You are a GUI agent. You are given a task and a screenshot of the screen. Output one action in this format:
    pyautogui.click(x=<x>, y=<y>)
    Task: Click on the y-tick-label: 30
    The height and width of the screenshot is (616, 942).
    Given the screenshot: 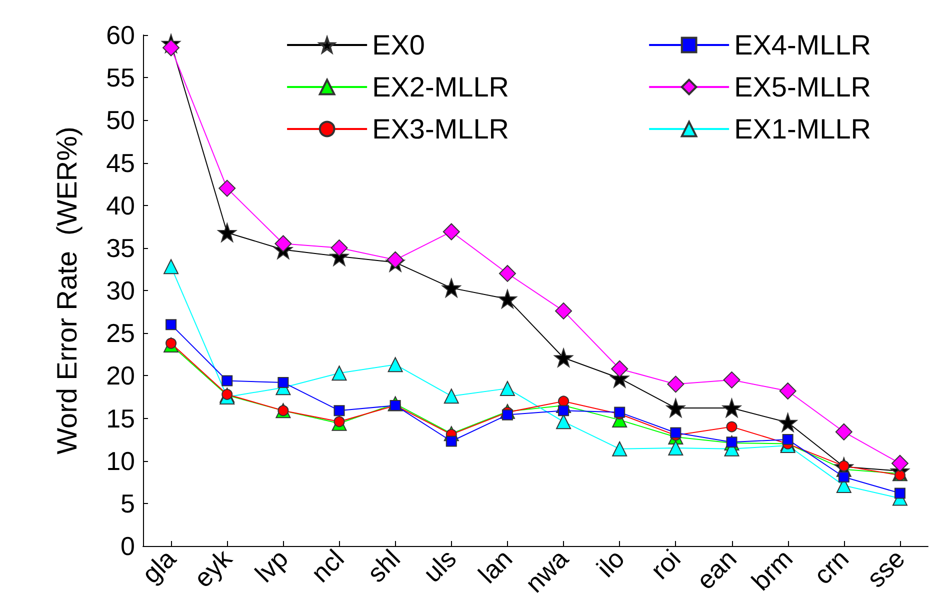 What is the action you would take?
    pyautogui.click(x=120, y=291)
    